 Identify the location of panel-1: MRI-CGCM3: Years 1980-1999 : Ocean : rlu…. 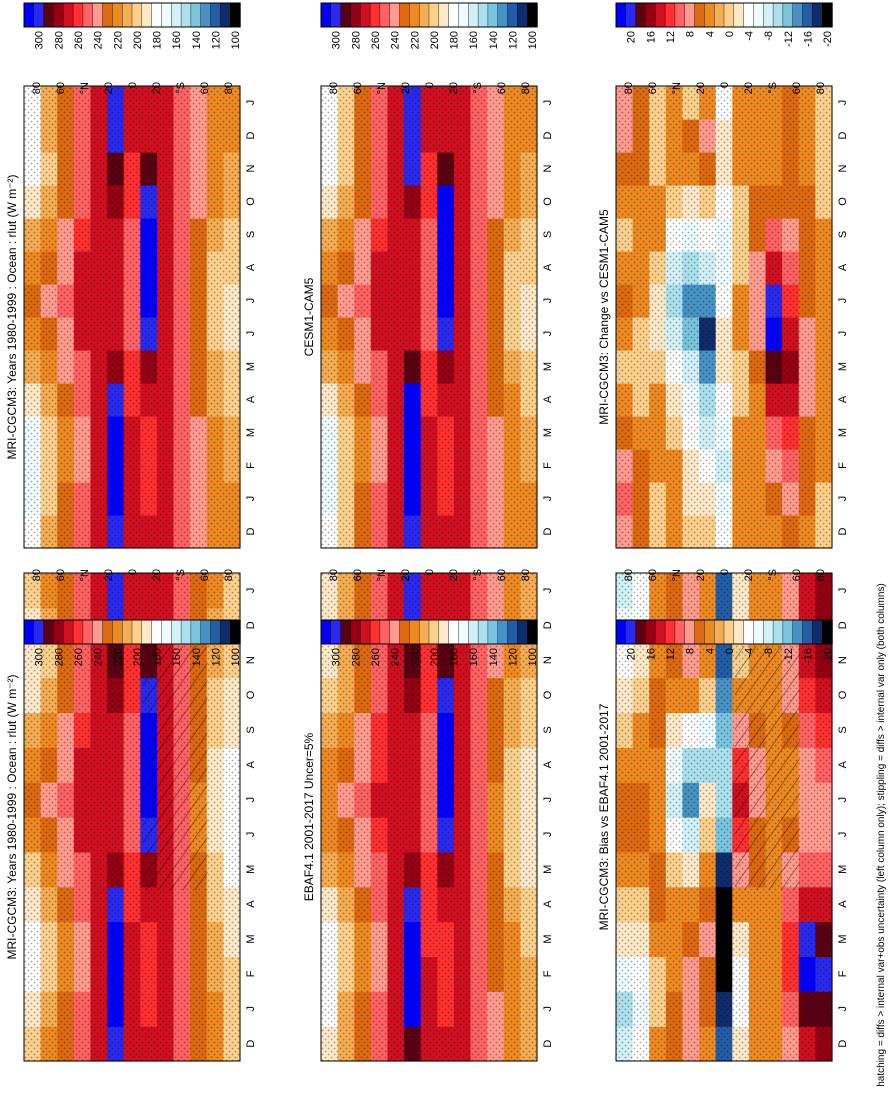
(131, 815).